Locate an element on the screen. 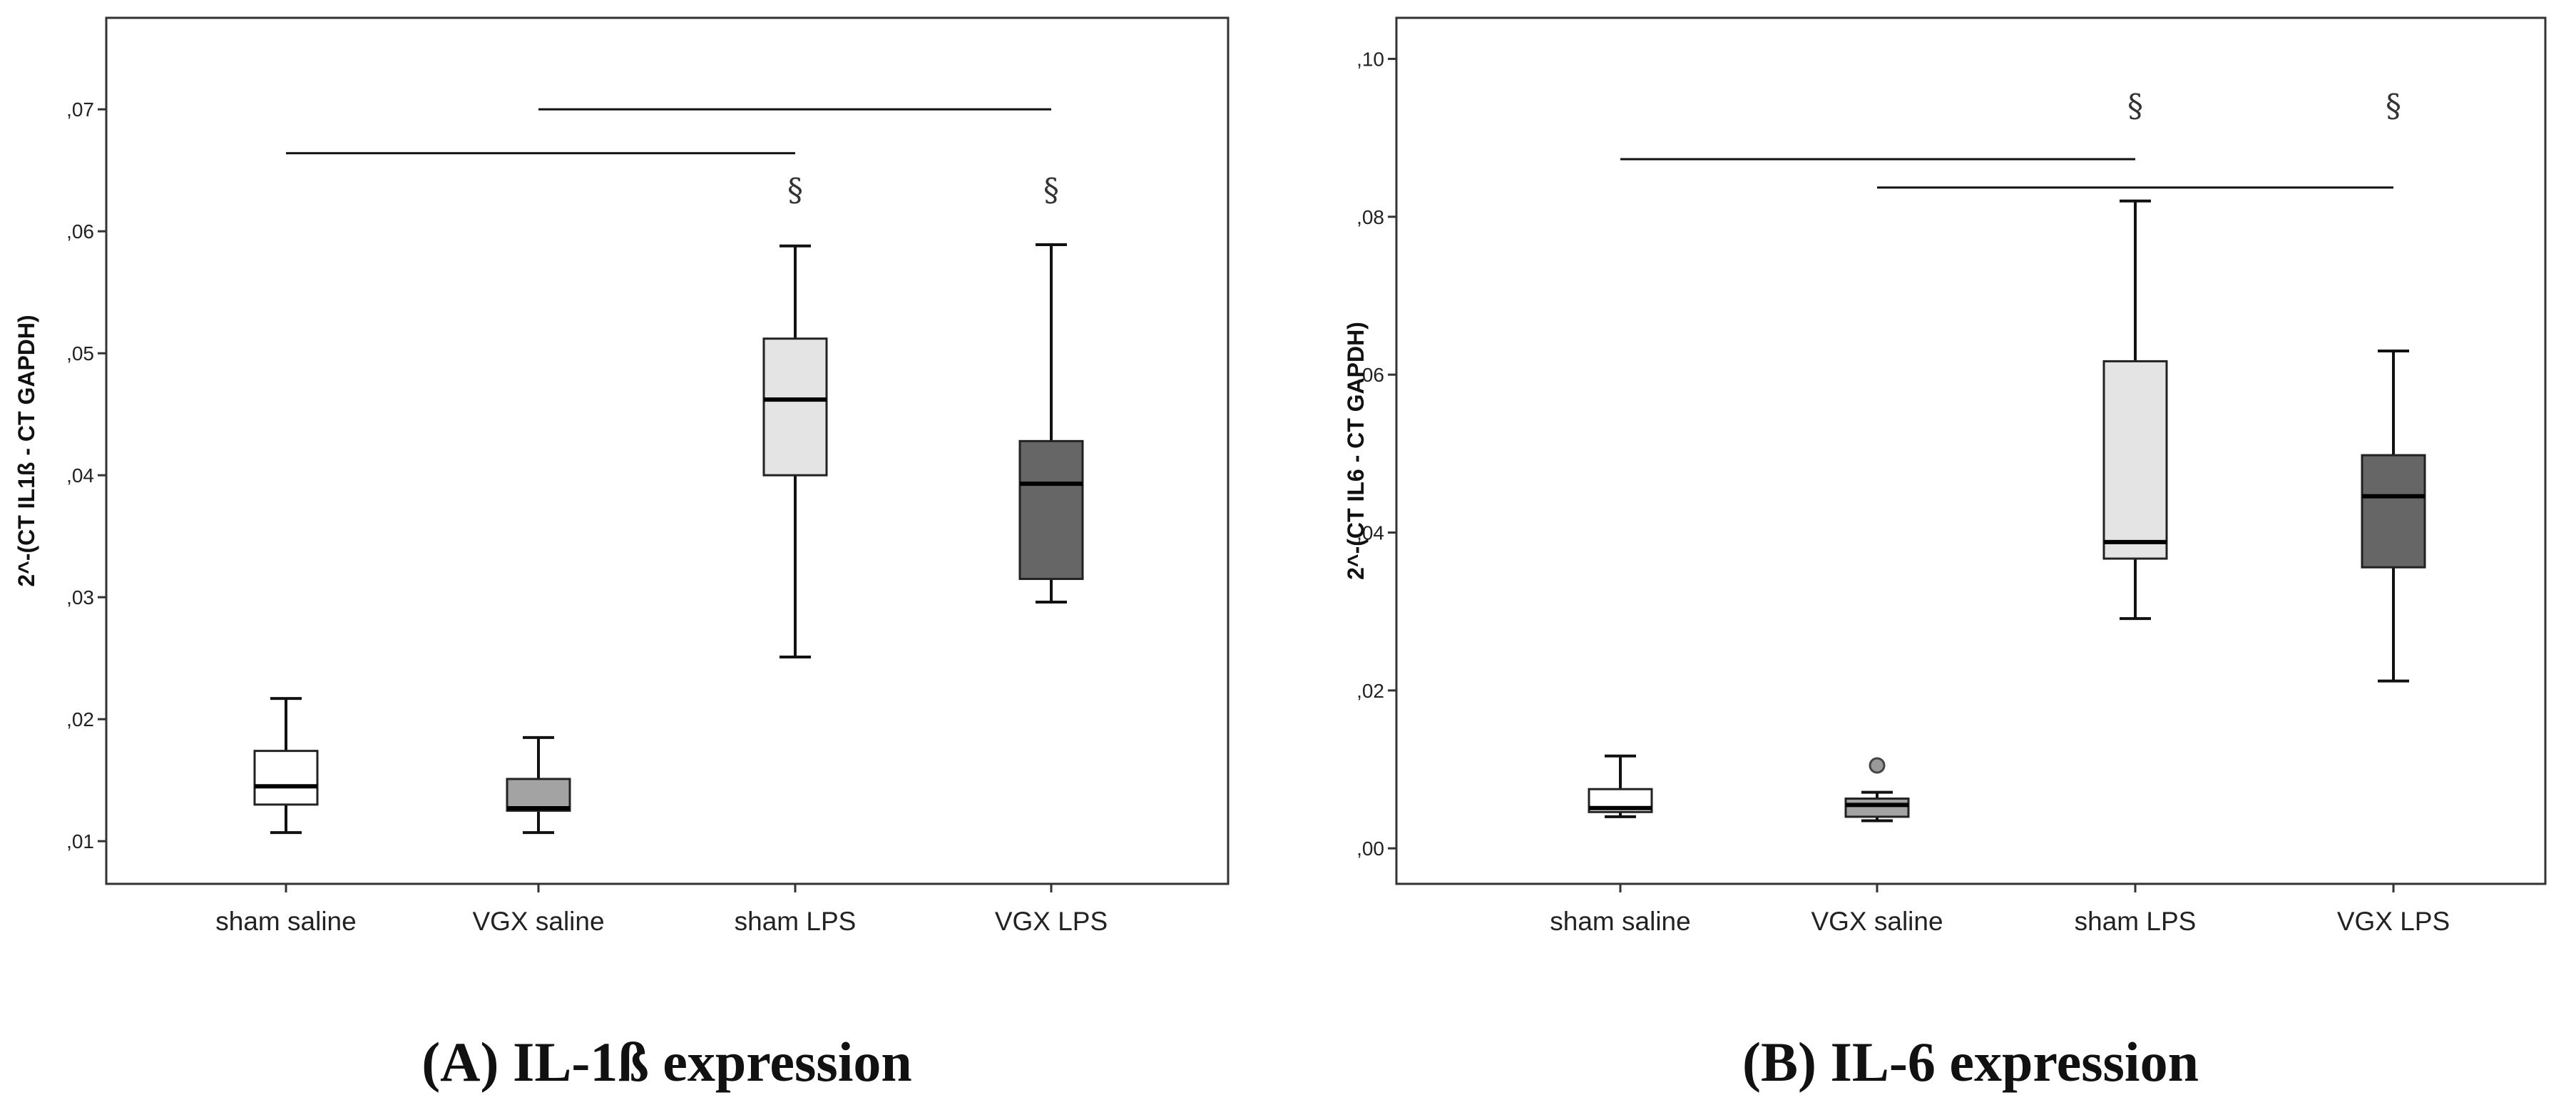  panel-caption: (B) IL-6 expression is located at coordinates (1971, 1062).